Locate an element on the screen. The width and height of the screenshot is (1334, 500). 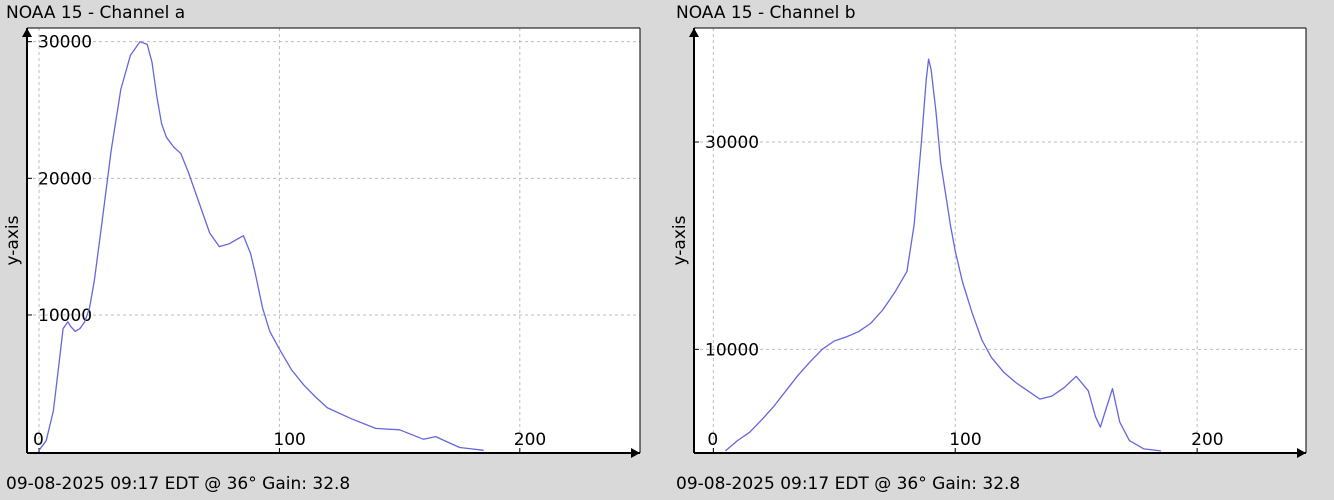
y-tick-label: 20000 is located at coordinates (65, 179).